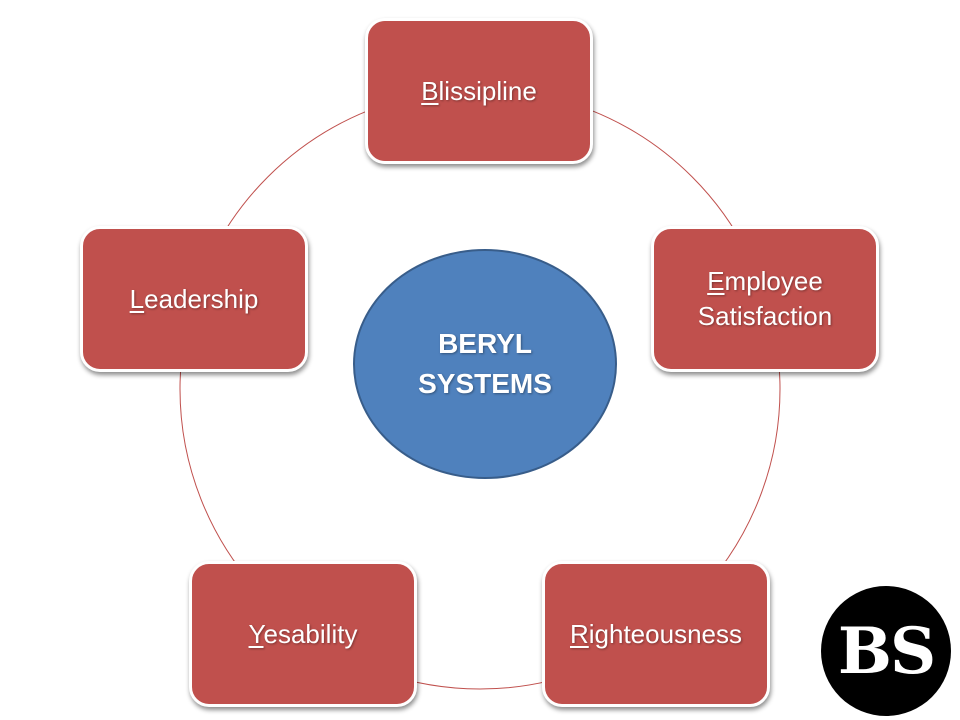 The width and height of the screenshot is (960, 720). Describe the element at coordinates (430, 90) in the screenshot. I see `node-blissipline-initial: B` at that location.